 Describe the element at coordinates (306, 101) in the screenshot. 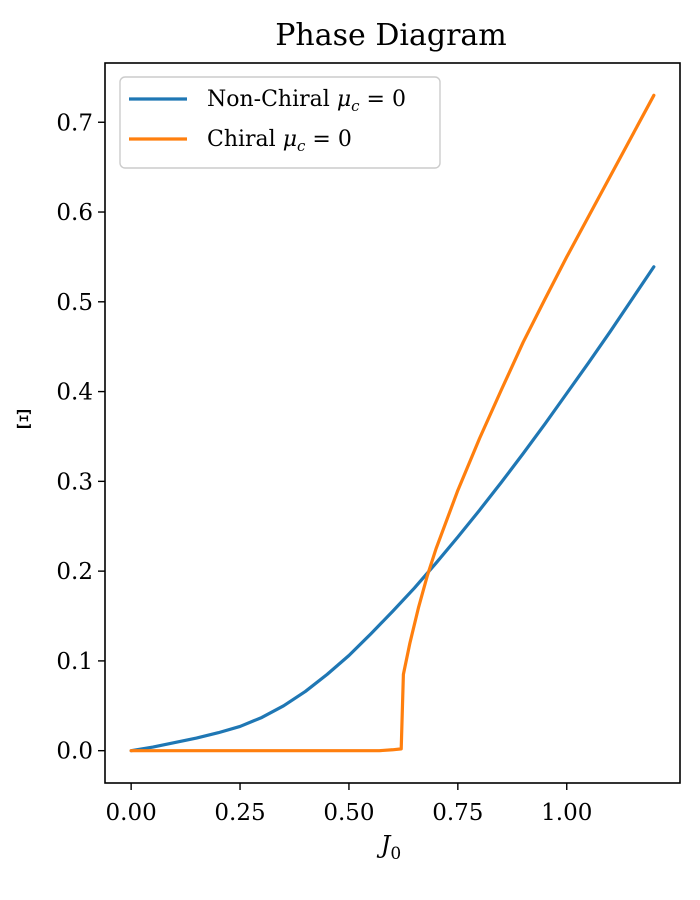

I see `legend-label-0: Non-Chiral μc = 0` at that location.